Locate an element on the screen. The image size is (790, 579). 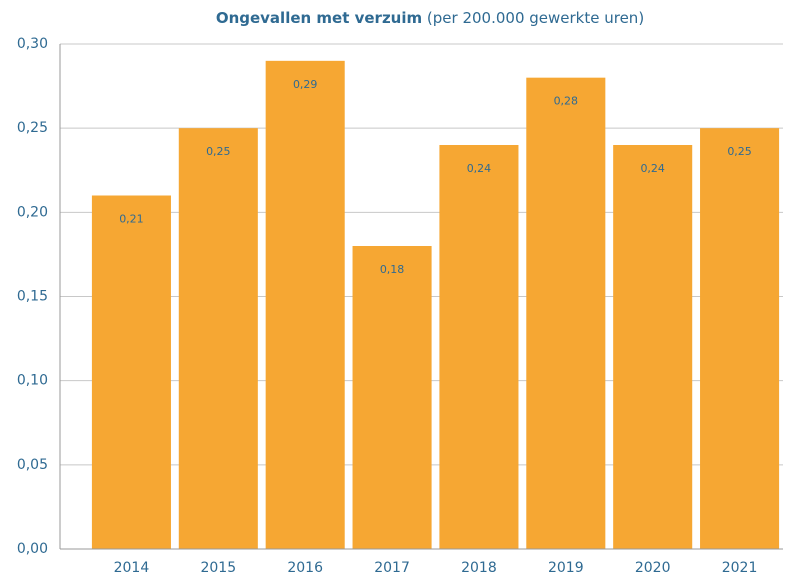
x-tick-label: 2016 is located at coordinates (305, 568).